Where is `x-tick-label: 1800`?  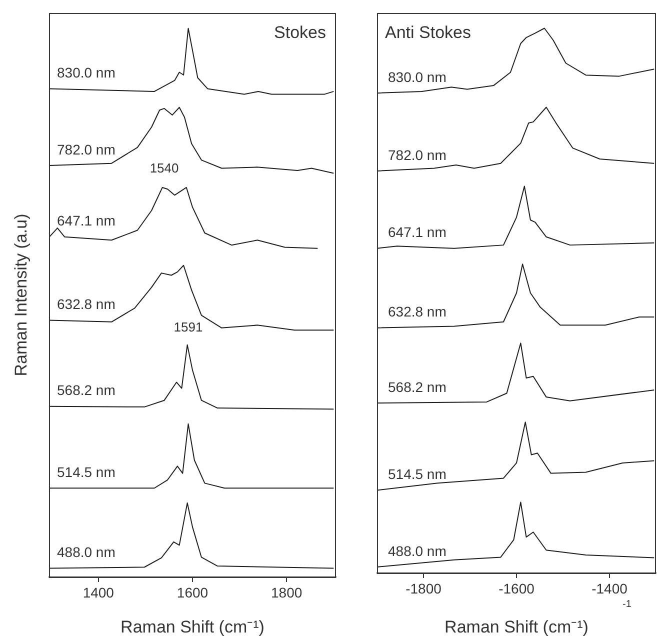 x-tick-label: 1800 is located at coordinates (286, 592).